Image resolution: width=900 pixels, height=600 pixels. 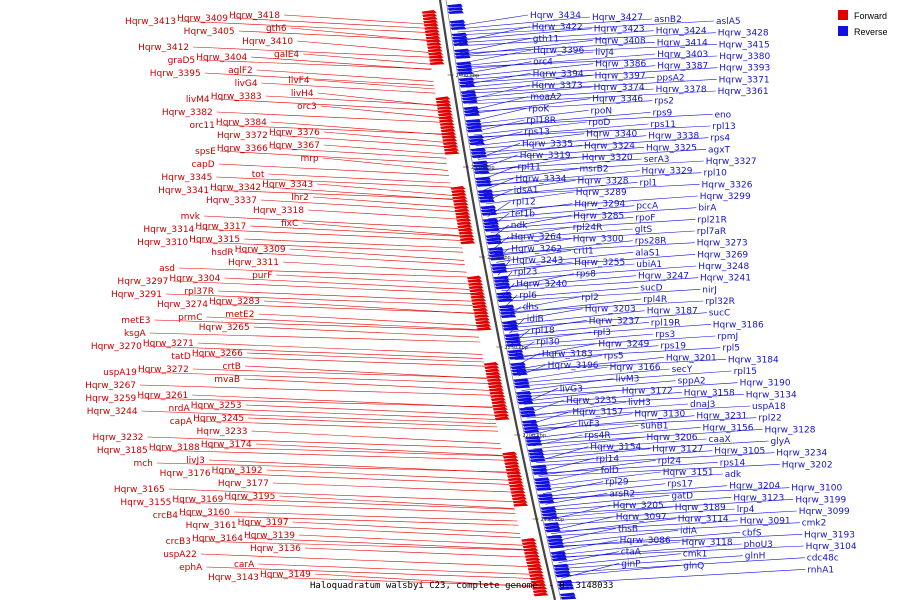 What do you see at coordinates (769, 419) in the screenshot?
I see `reverse-gene-label: rpl22` at bounding box center [769, 419].